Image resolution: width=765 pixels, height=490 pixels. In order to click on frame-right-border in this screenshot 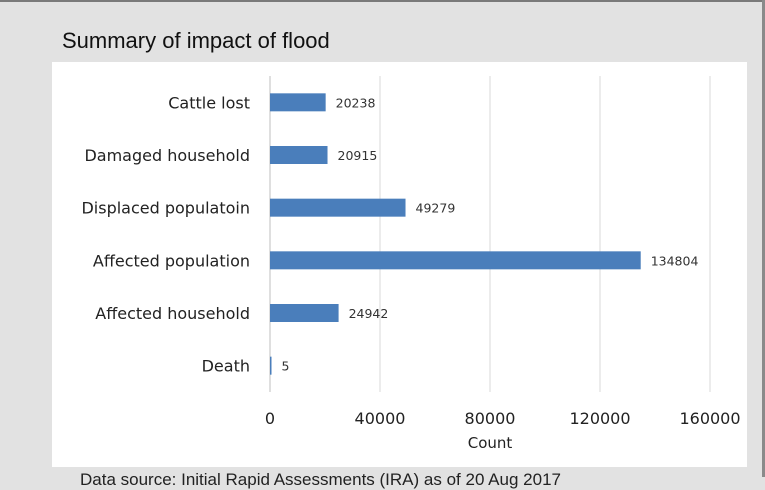, I will do `click(763, 238)`.